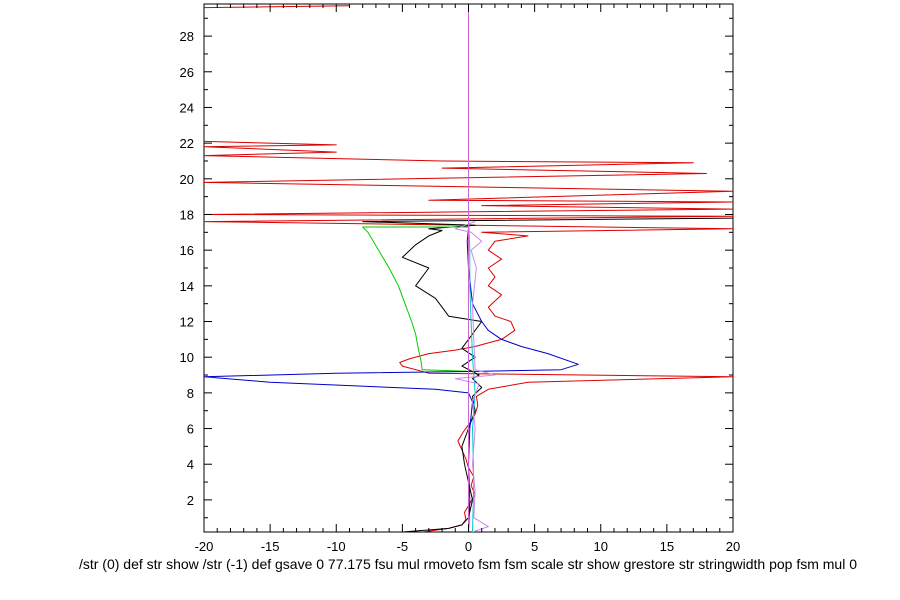 Image resolution: width=900 pixels, height=600 pixels. Describe the element at coordinates (187, 357) in the screenshot. I see `y-tick-label: 10` at that location.